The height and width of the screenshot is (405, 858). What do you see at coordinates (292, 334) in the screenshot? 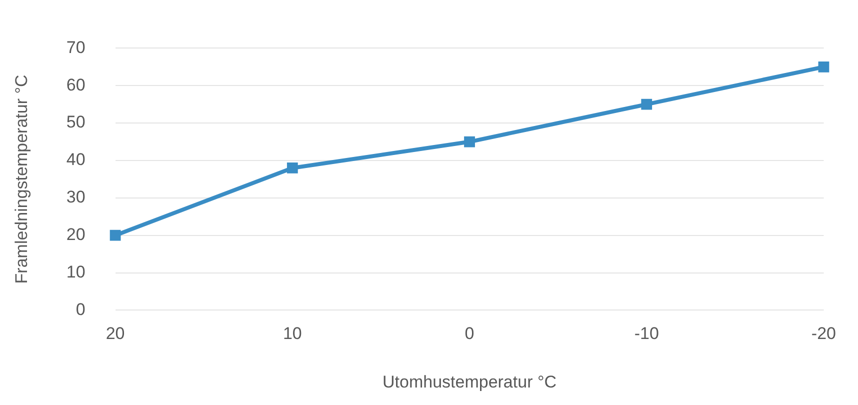
I see `x-tick-label: 10` at bounding box center [292, 334].